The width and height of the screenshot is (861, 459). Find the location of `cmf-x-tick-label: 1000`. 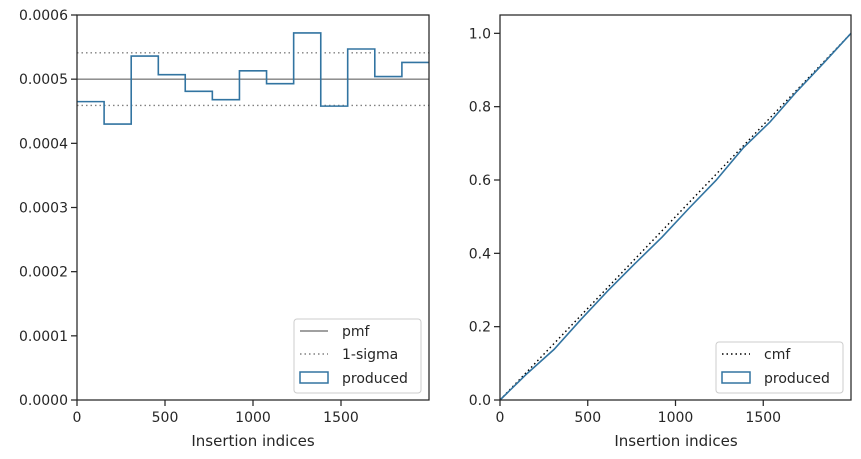

cmf-x-tick-label: 1000 is located at coordinates (676, 418).